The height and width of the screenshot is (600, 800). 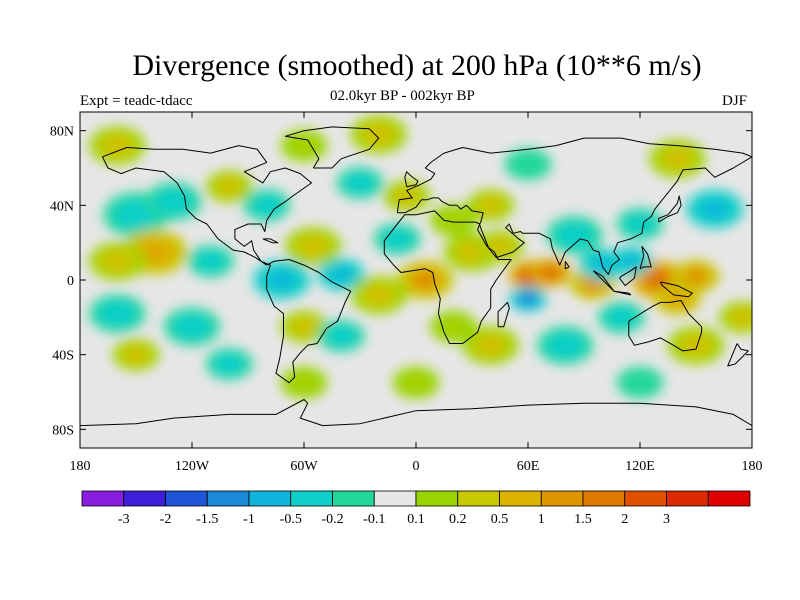 I want to click on colorbar-label: 3, so click(x=666, y=519).